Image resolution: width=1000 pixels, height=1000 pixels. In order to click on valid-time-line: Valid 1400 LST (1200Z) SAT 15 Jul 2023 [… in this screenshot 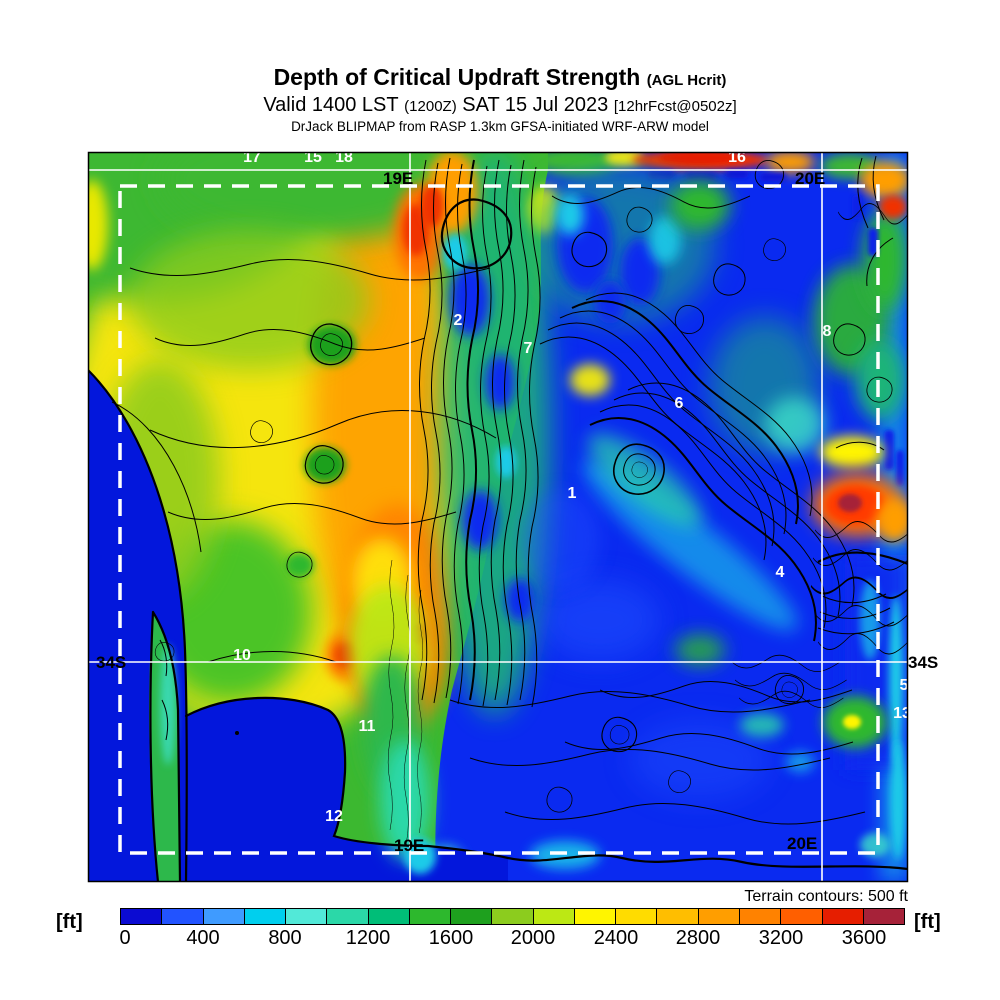, I will do `click(500, 106)`.